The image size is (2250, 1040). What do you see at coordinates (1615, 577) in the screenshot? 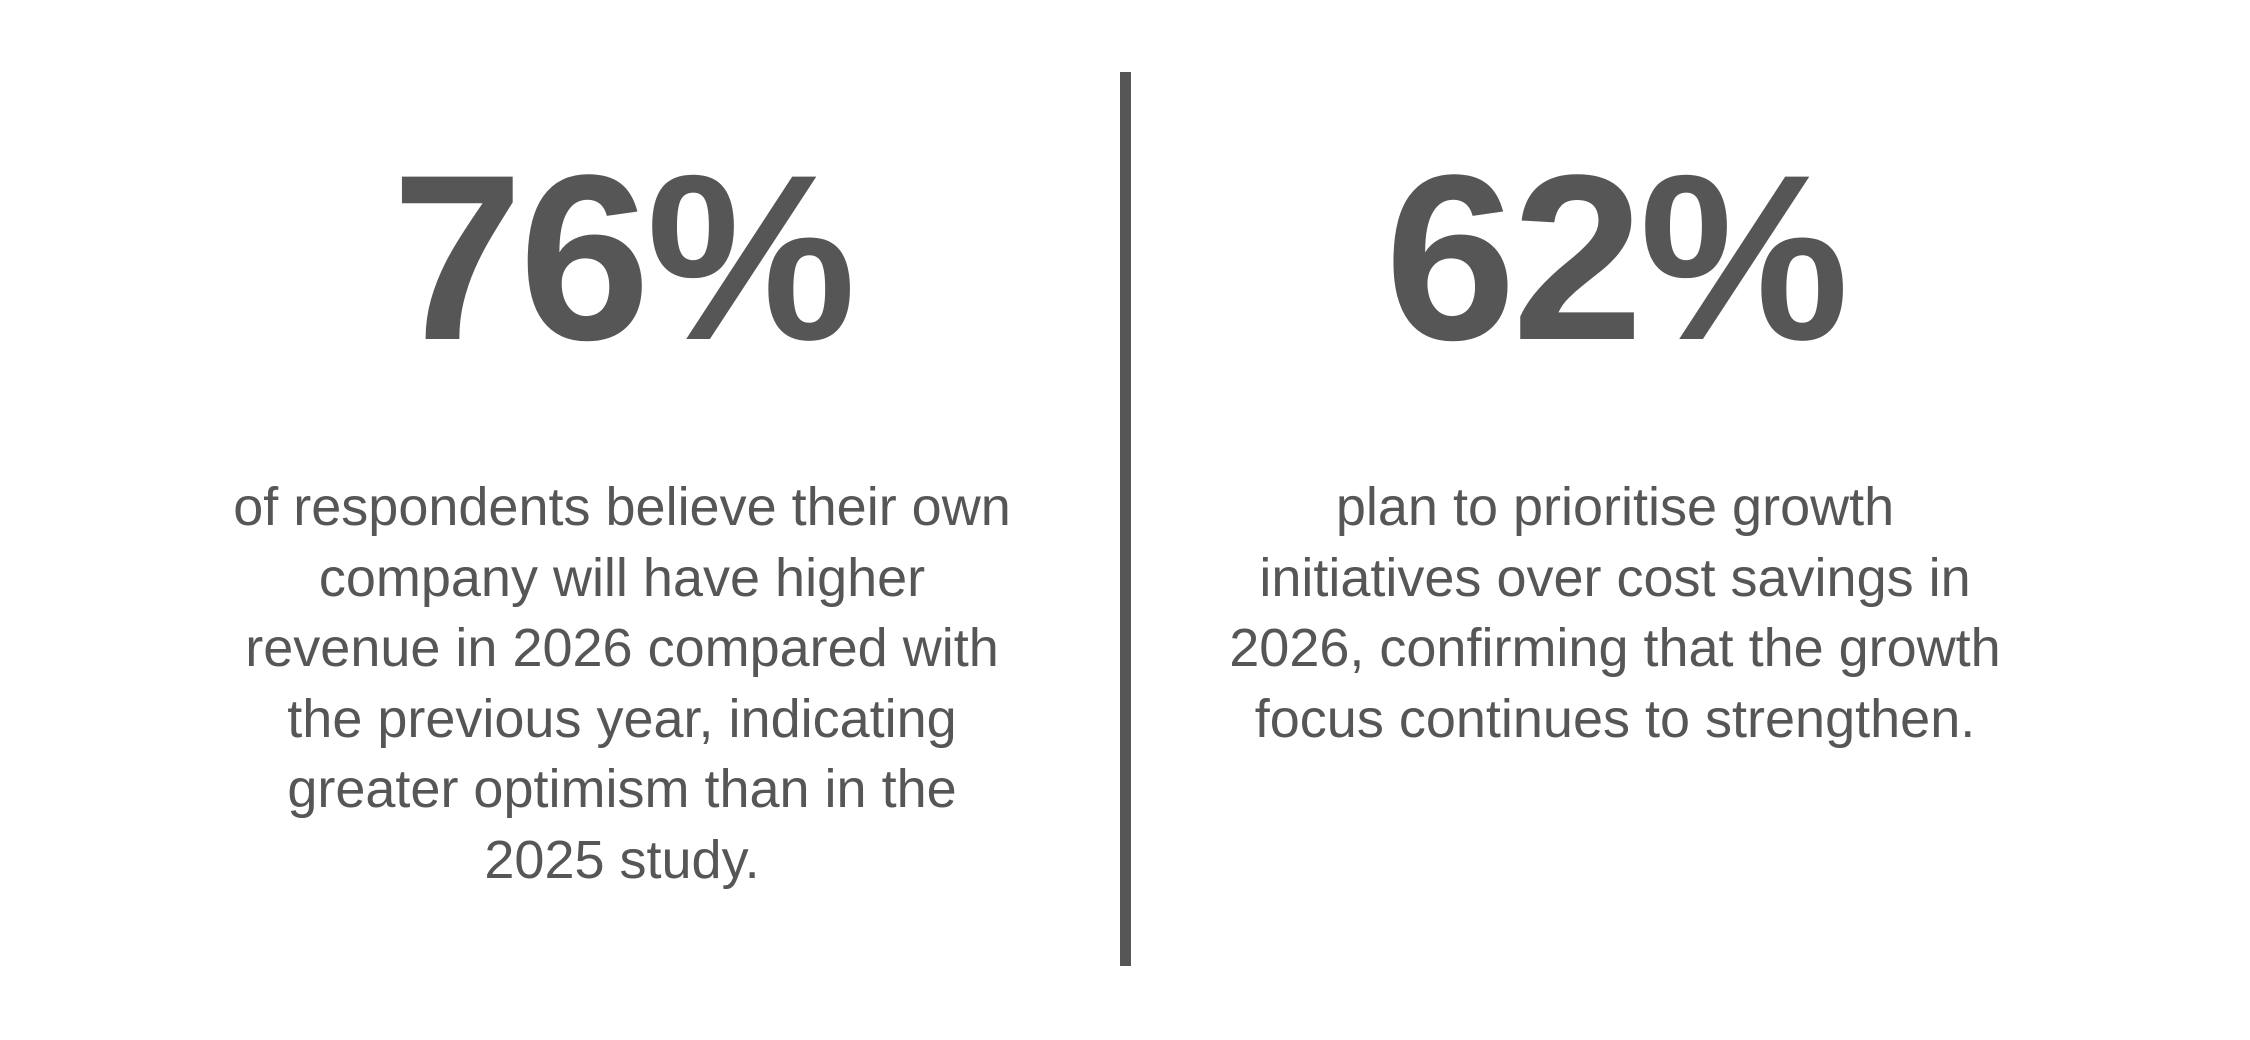
I see `description-line: initiatives over cost savings in` at bounding box center [1615, 577].